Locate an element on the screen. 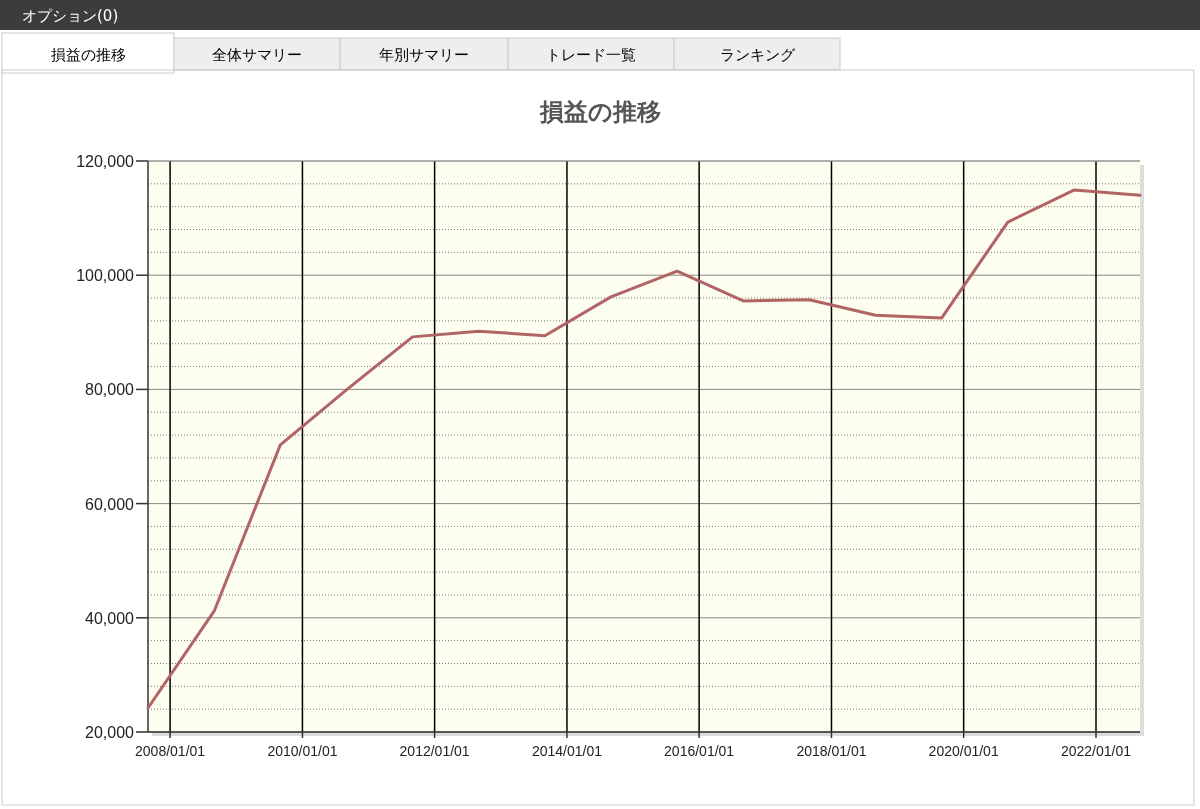  x-tick-label: 2022/01/01 is located at coordinates (1096, 751).